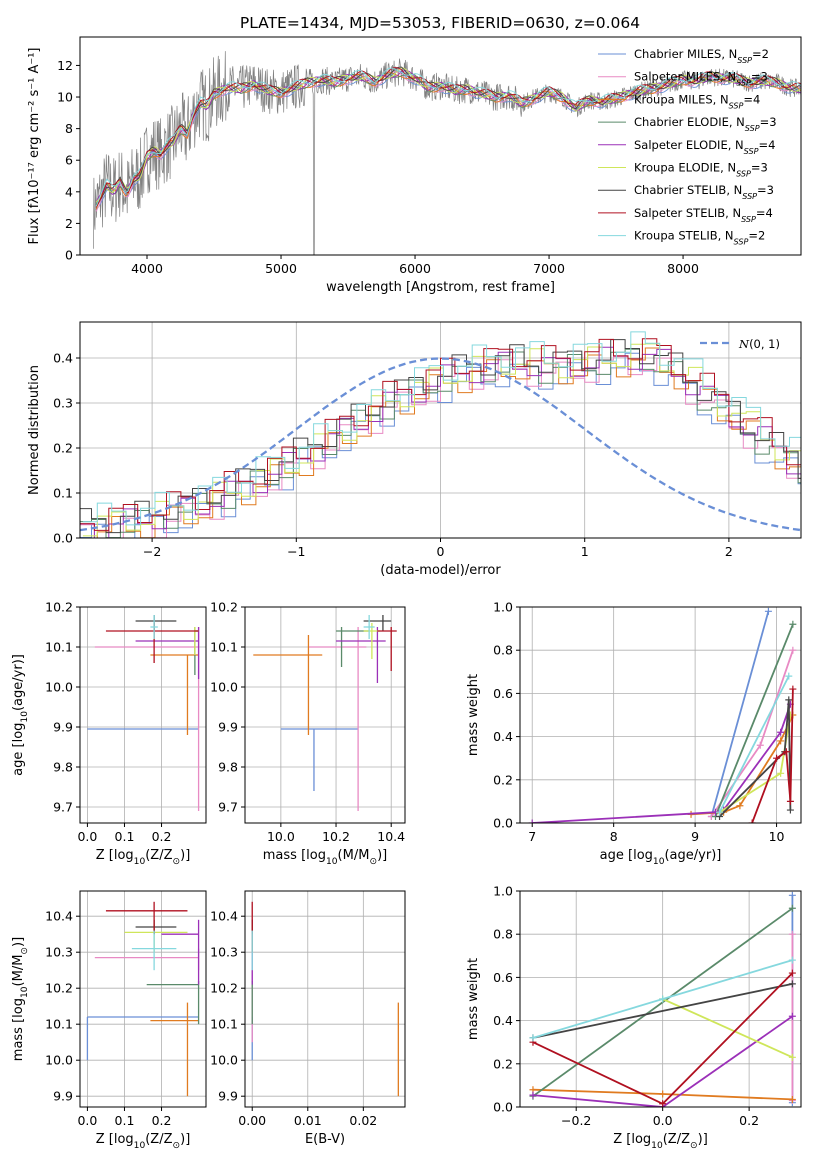  Describe the element at coordinates (20, 715) in the screenshot. I see `age_vs_Z-y-axis-label: age [log10(age/yr)]` at that location.